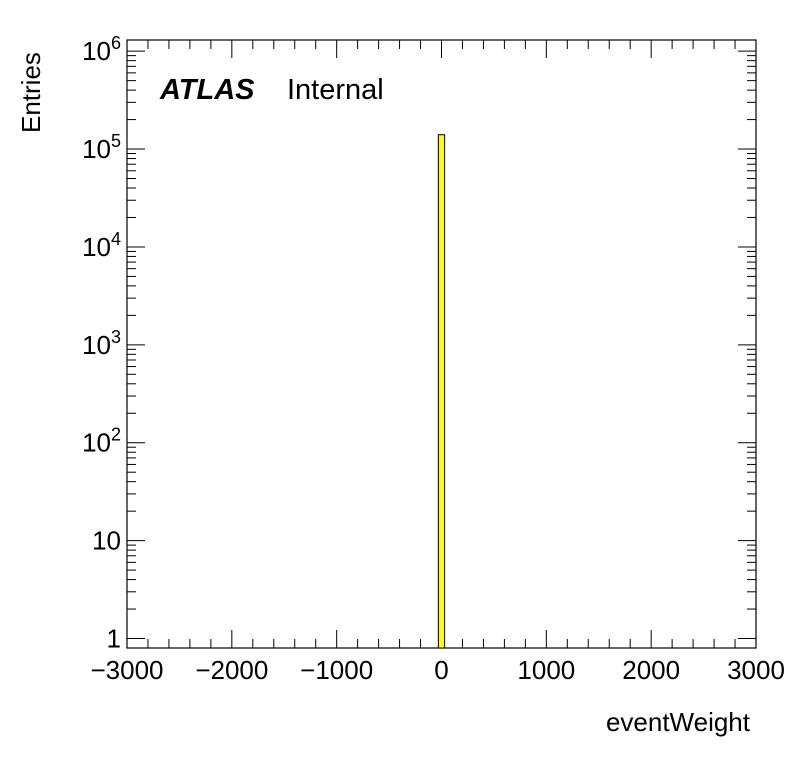 The image size is (796, 772). I want to click on histogram-bars, so click(441, 391).